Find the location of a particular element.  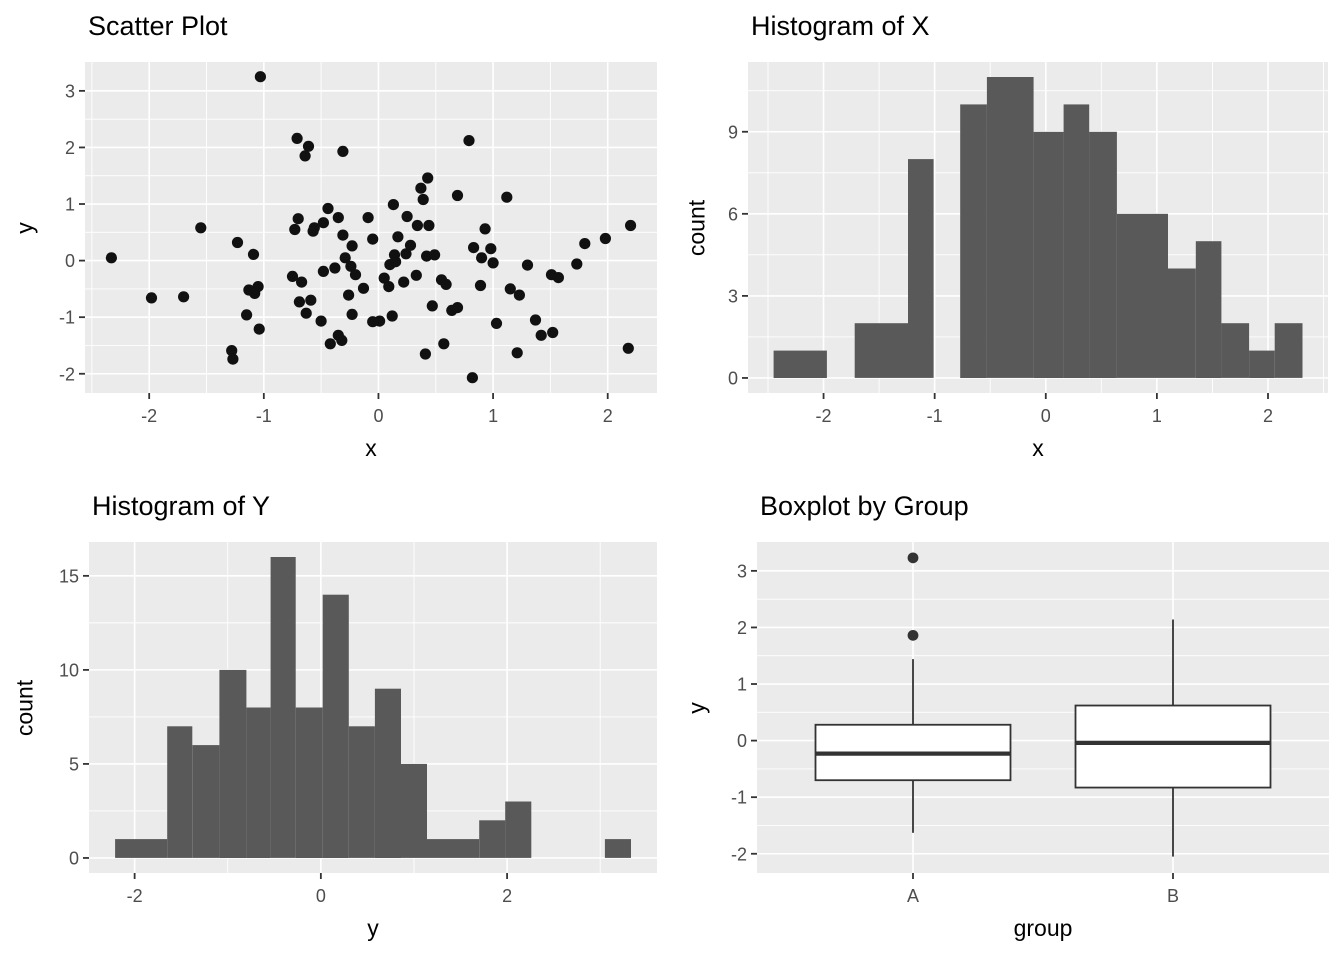

svg-text: 15 is located at coordinates (69, 576).